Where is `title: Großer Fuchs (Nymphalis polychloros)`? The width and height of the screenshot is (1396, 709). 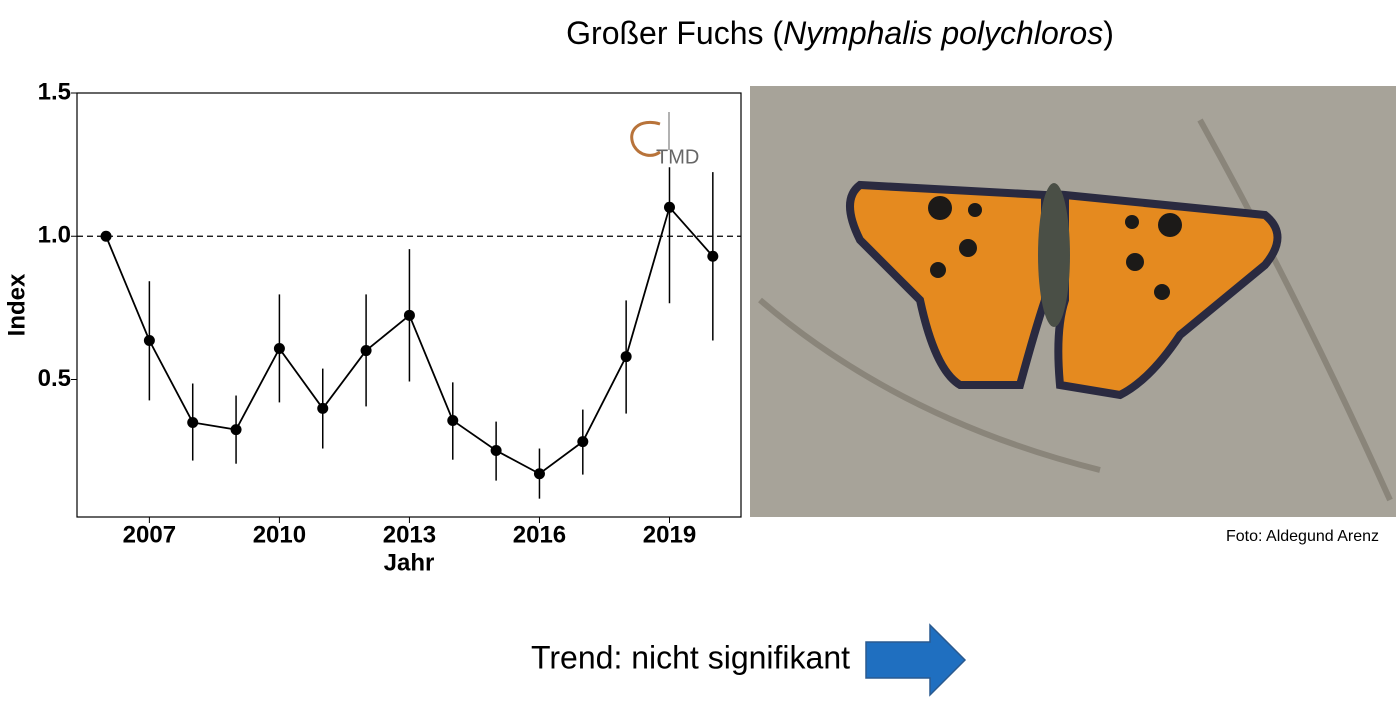
title: Großer Fuchs (Nymphalis polychloros) is located at coordinates (840, 33).